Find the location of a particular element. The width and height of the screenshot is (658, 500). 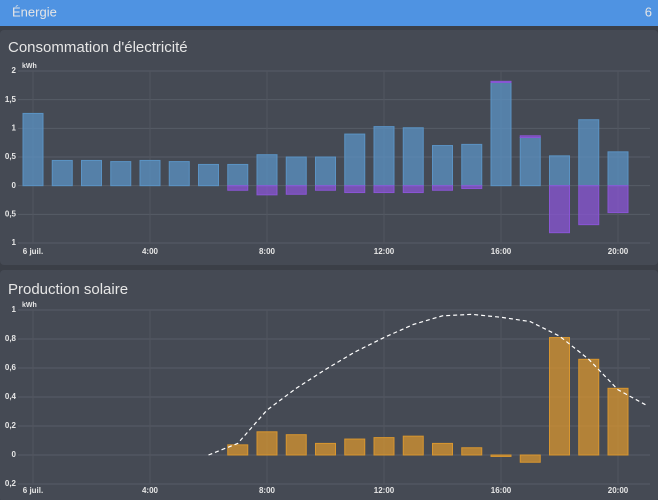

y-tick-label: 0,8 is located at coordinates (11, 338).